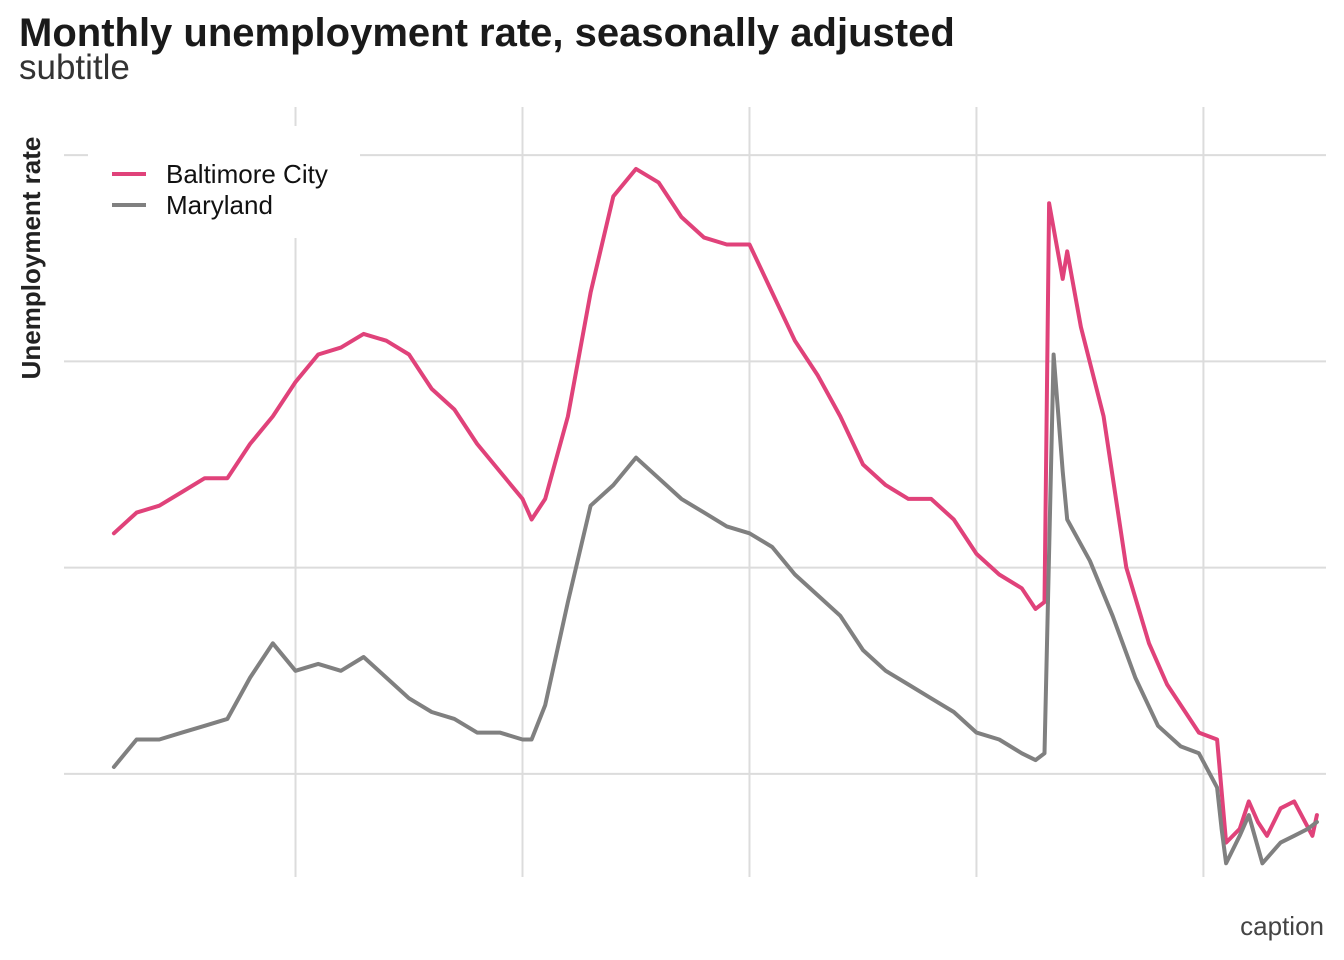  I want to click on y-axis-label: Unemployment rate, so click(31, 258).